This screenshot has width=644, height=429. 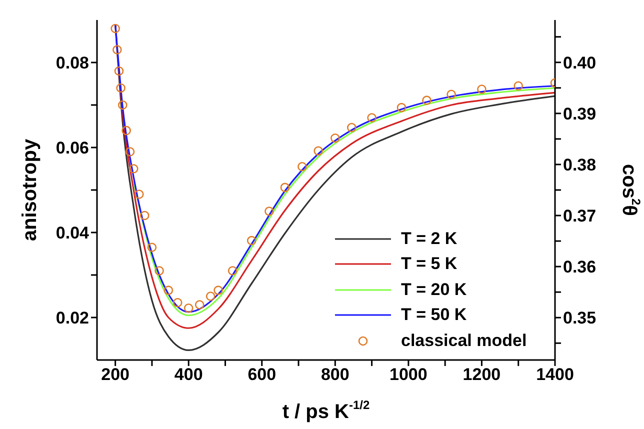 What do you see at coordinates (262, 374) in the screenshot?
I see `x-tick-label: 600` at bounding box center [262, 374].